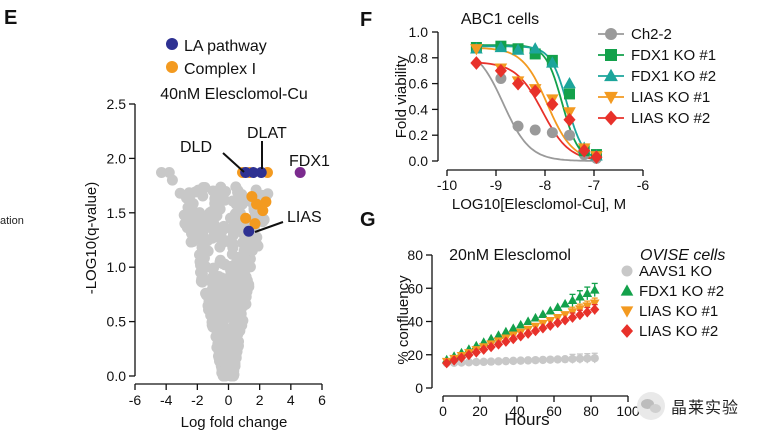 Image resolution: width=770 pixels, height=440 pixels. Describe the element at coordinates (172, 67) in the screenshot. I see `legend-e-marker-complex` at that location.